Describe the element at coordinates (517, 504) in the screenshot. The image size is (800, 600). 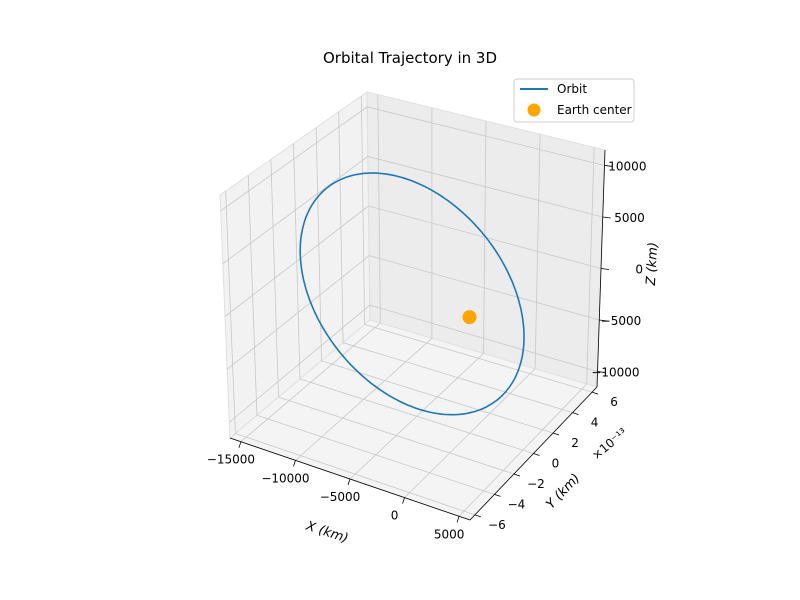
I see `y-tick-label: −4` at that location.